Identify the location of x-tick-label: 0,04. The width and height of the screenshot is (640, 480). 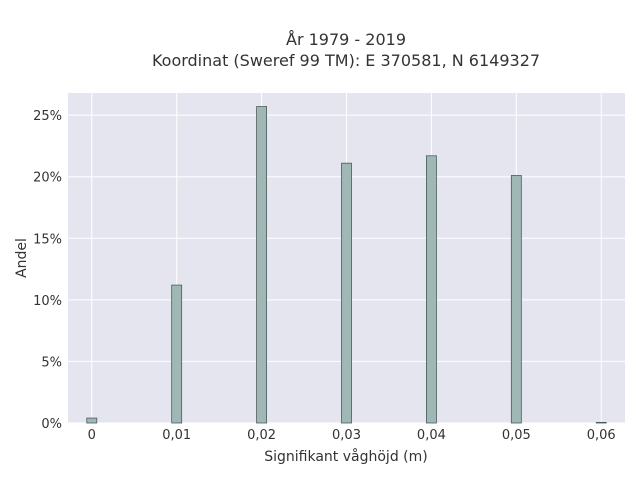
(431, 435).